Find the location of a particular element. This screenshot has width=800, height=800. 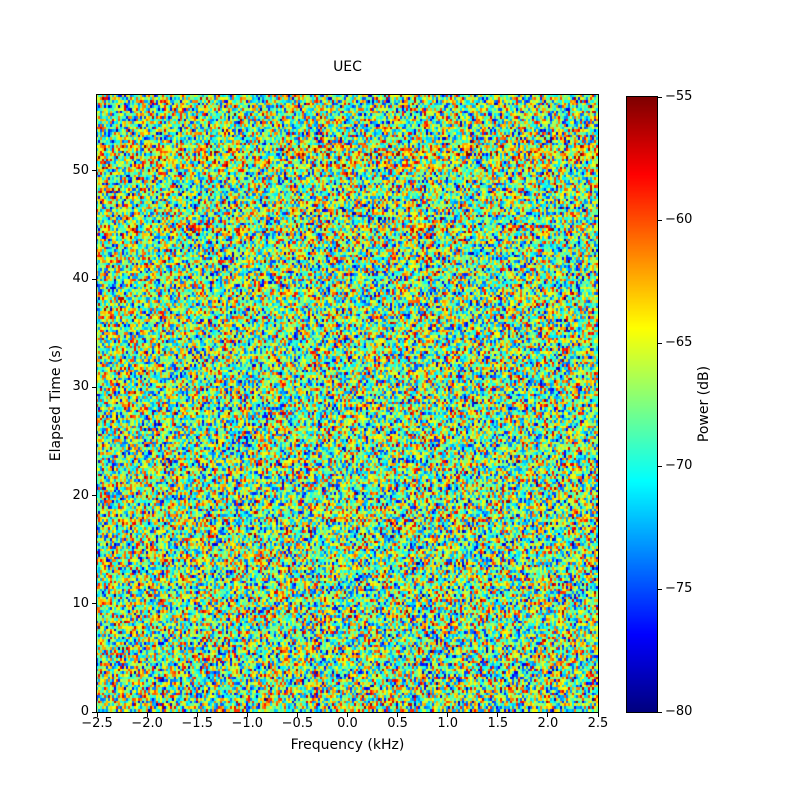

y-tick-label: 50 is located at coordinates (80, 170).